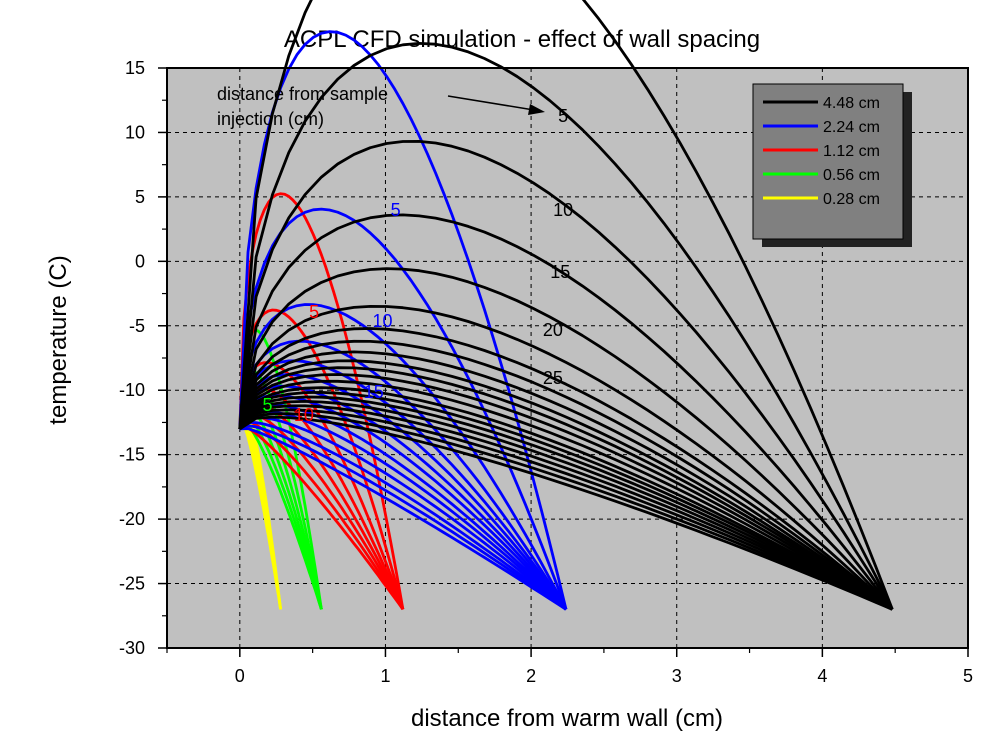  What do you see at coordinates (851, 175) in the screenshot?
I see `legend-label: 0.56 cm` at bounding box center [851, 175].